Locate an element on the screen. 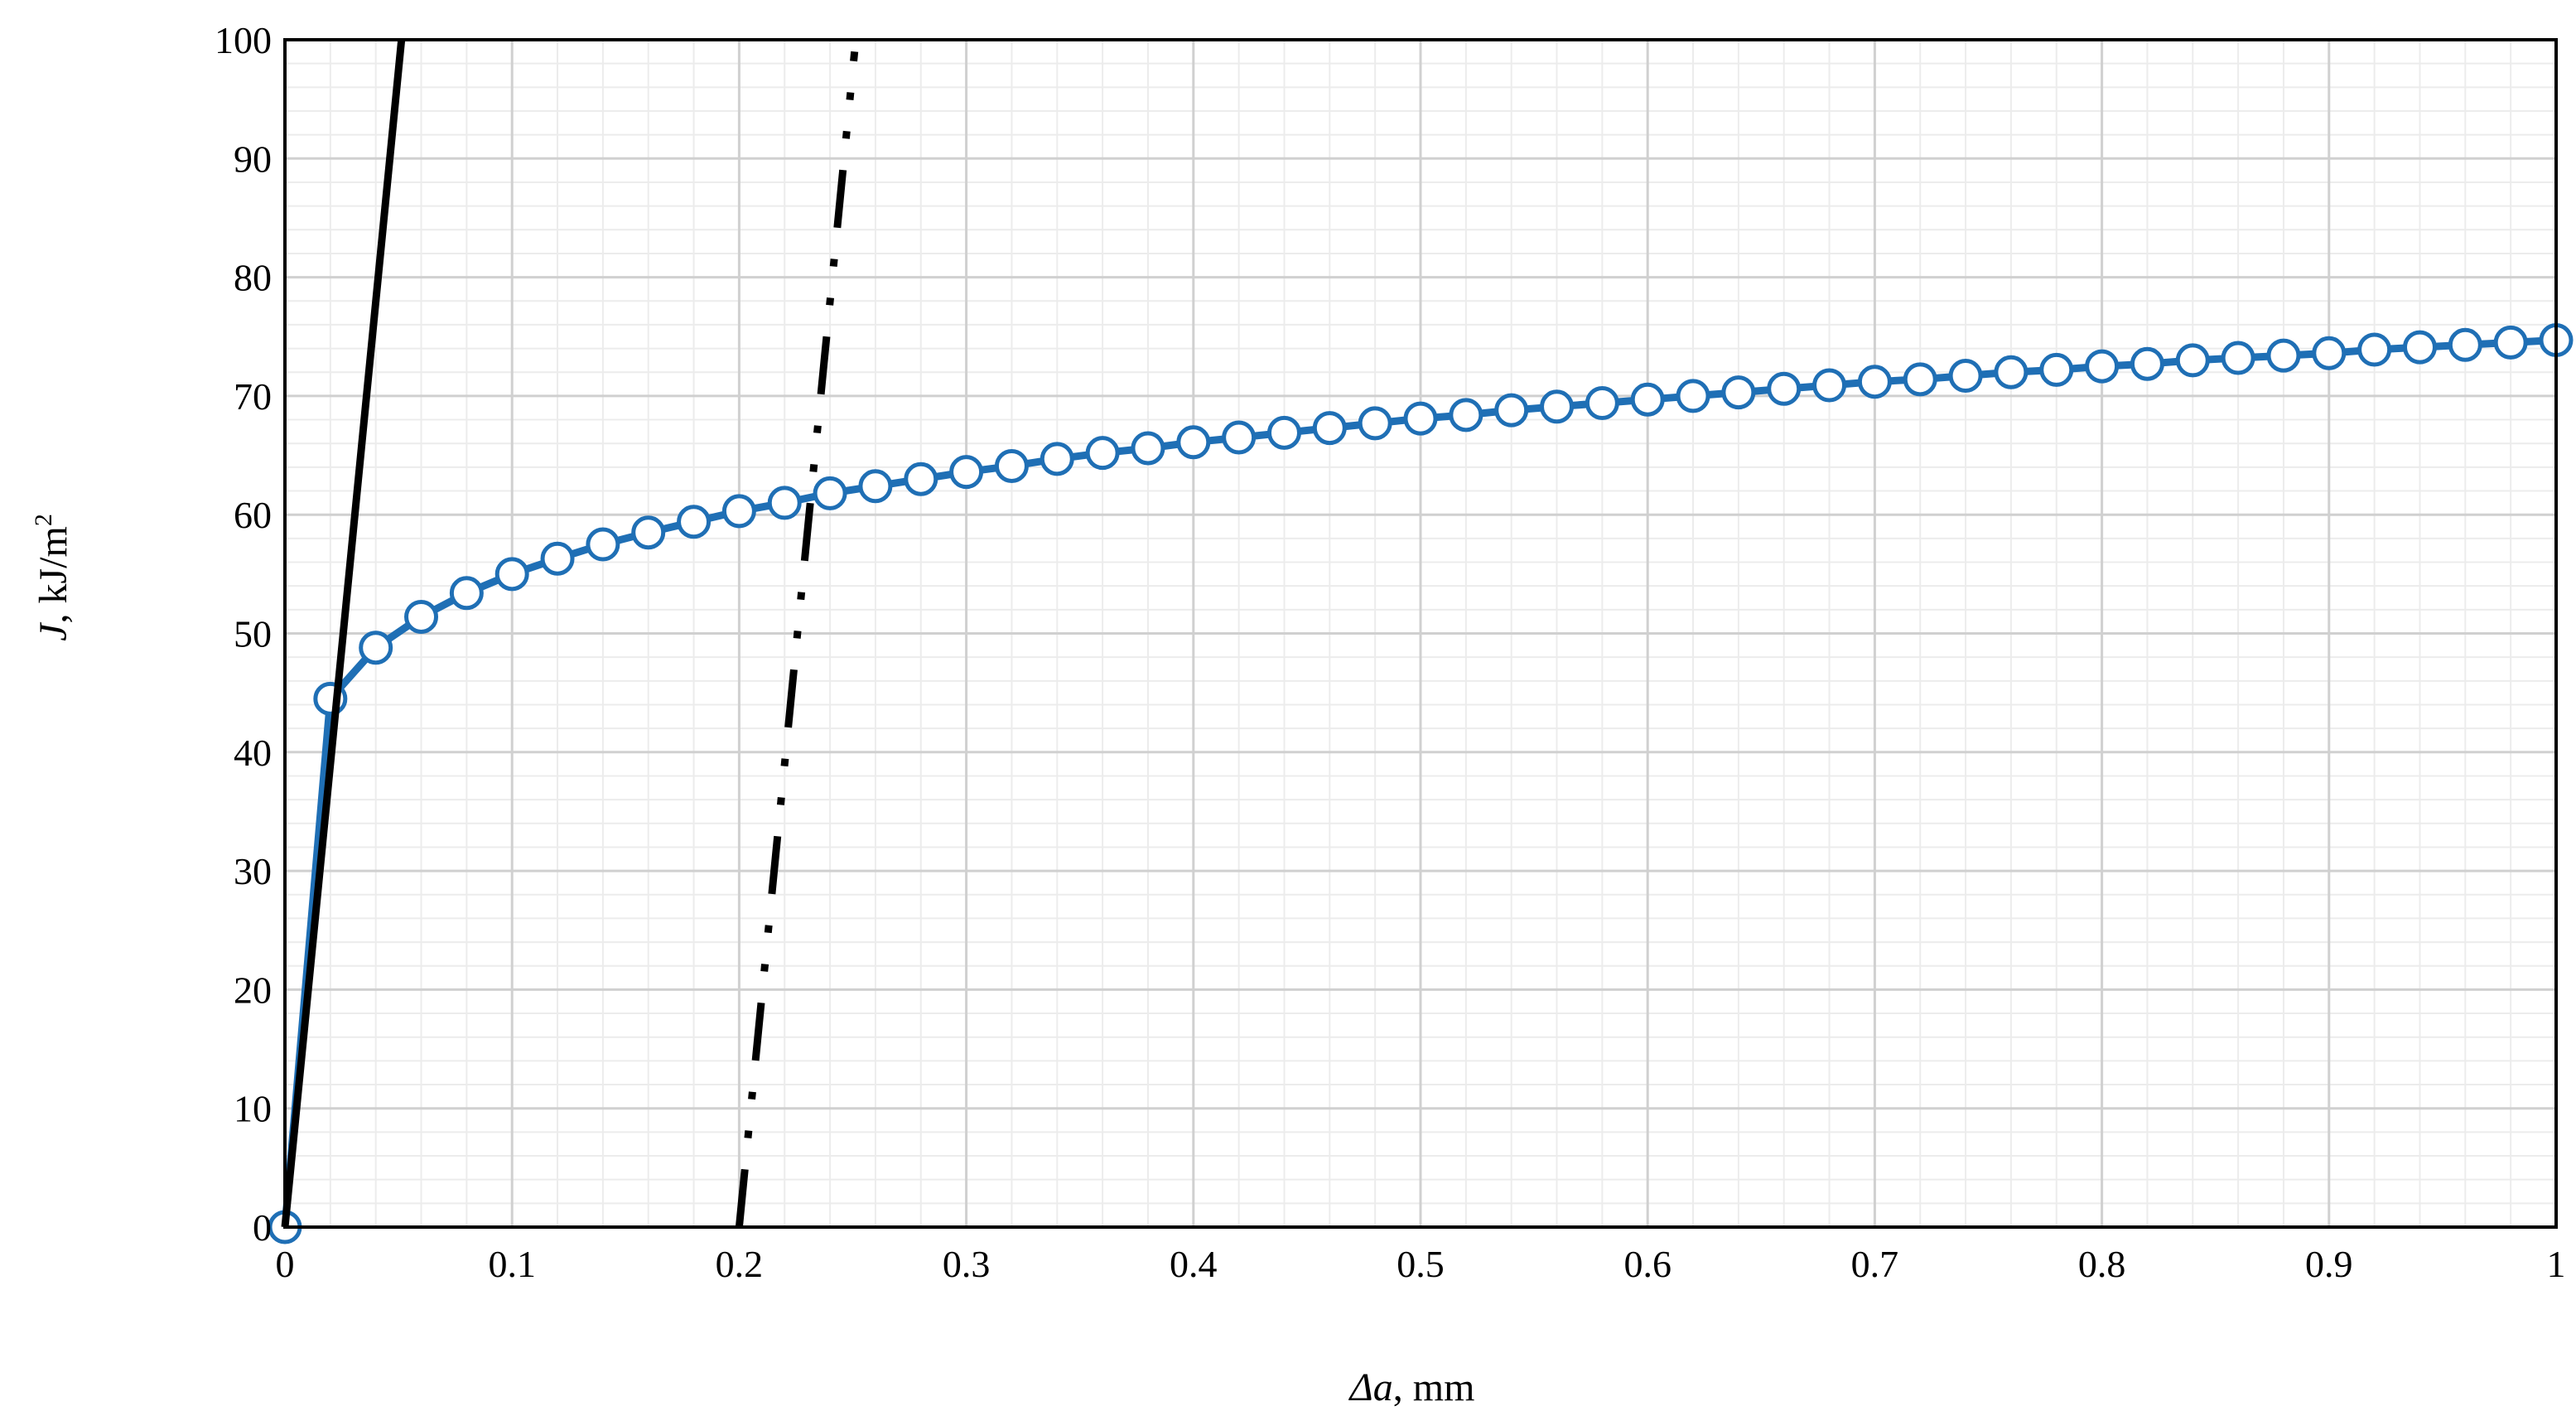  x-tick-label: 0.7 is located at coordinates (1875, 1264).